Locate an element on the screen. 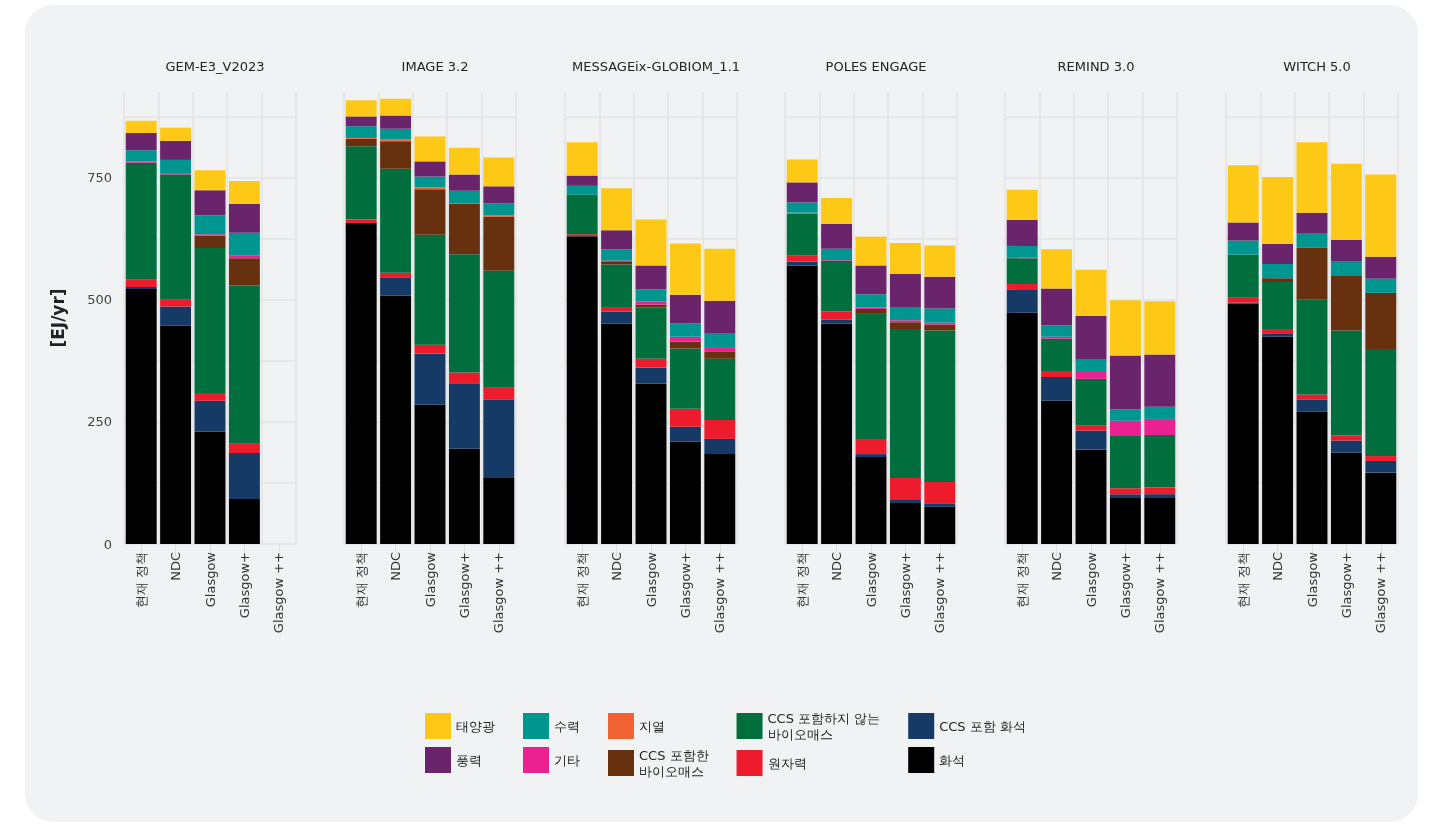  chart-title: GEM-E3_V2023 is located at coordinates (215, 66).